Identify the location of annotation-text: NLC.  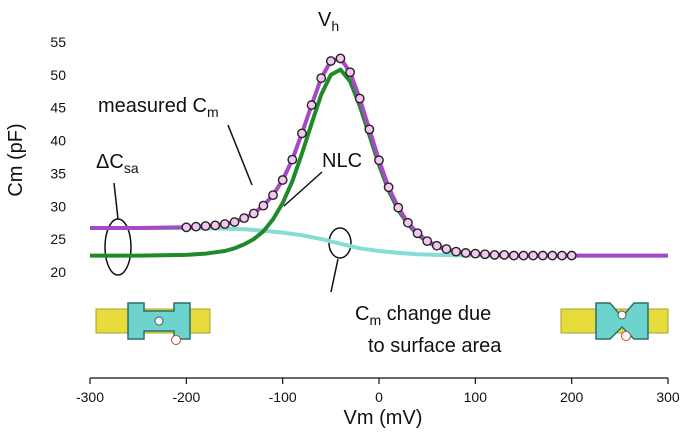
(342, 161).